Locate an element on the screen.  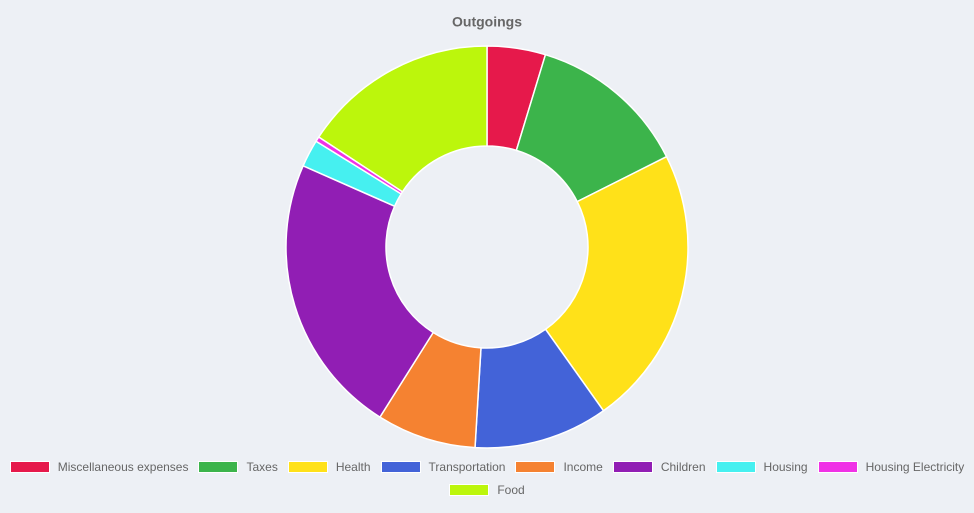
legend-label: Transportation is located at coordinates (467, 466).